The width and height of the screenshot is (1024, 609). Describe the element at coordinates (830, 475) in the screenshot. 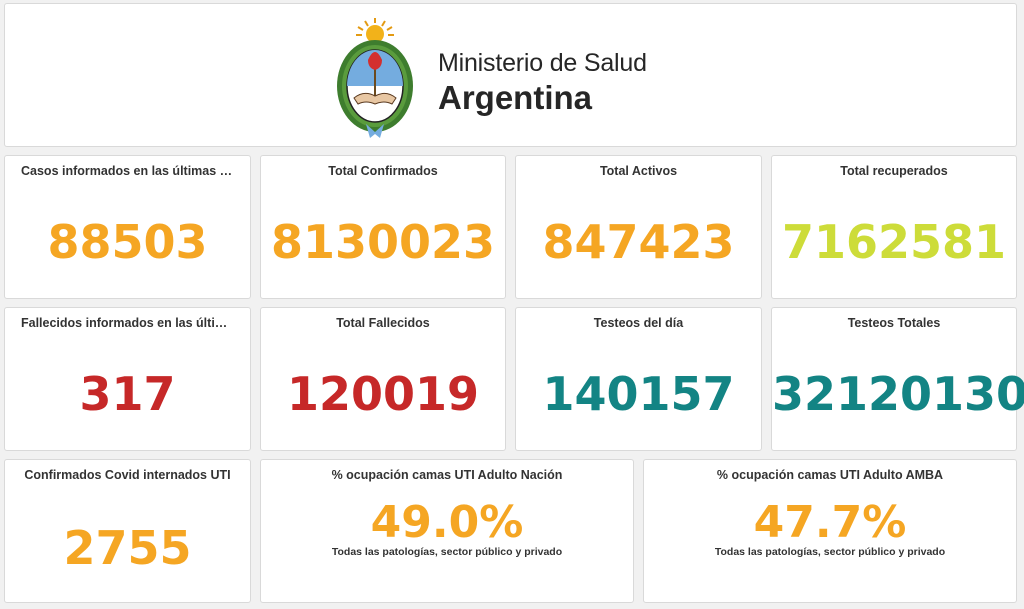

I see `card-title: % ocupación camas UTI Adulto AMBA` at that location.